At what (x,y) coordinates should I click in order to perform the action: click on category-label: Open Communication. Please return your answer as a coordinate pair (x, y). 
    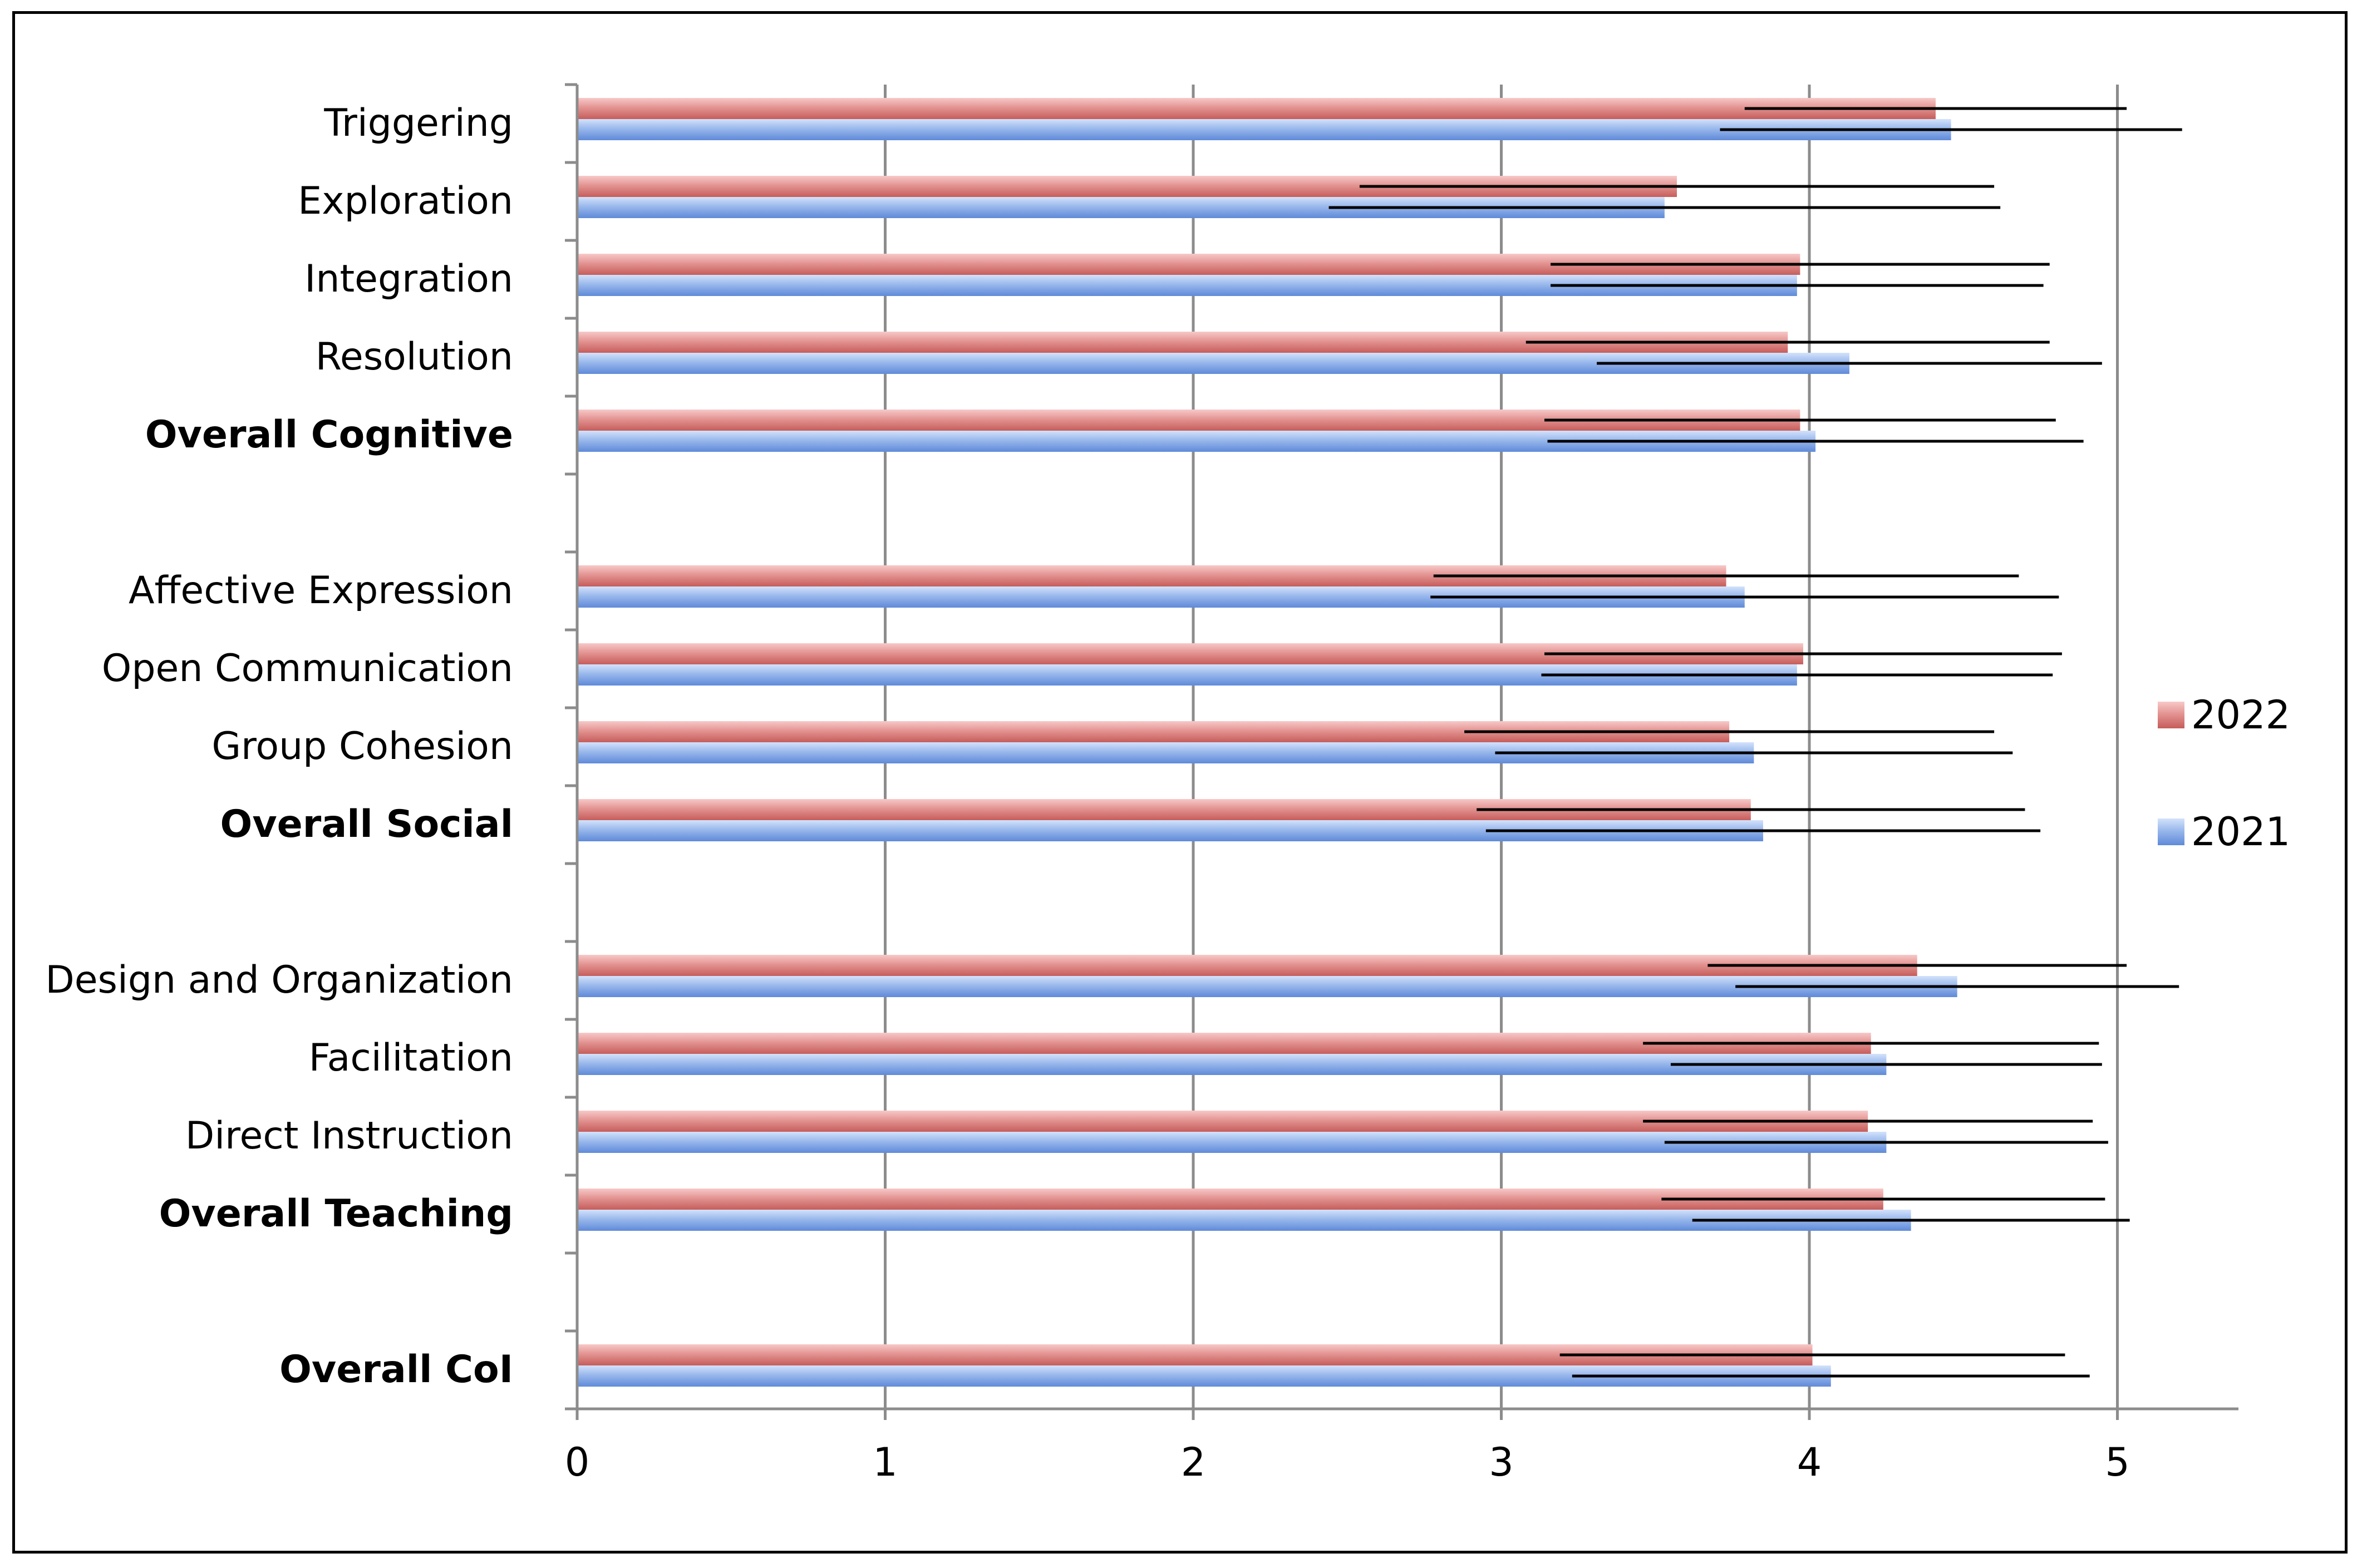
    Looking at the image, I should click on (307, 669).